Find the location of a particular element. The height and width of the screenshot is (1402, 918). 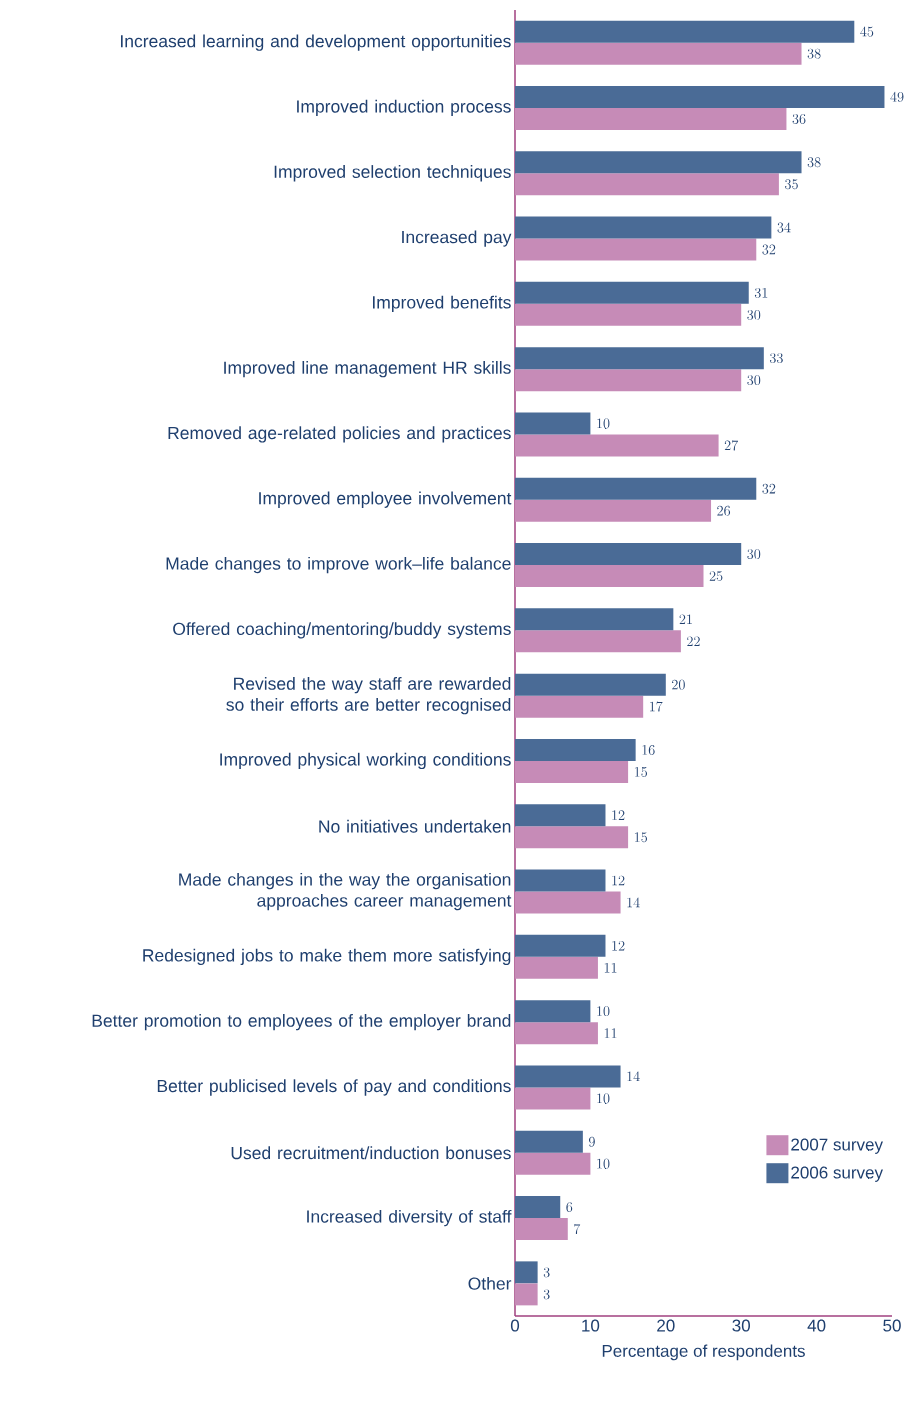

y-tick-label: Redesigned jobs to make them more satisfying is located at coordinates (327, 957).